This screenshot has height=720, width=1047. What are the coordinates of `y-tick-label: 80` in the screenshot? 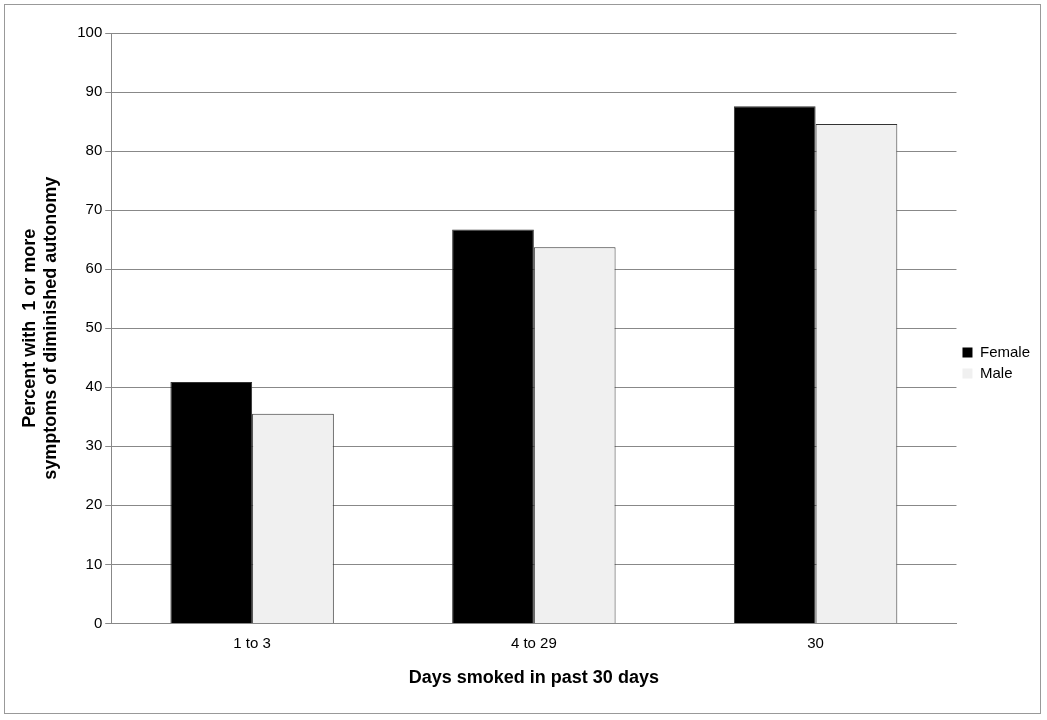 It's located at (94, 150).